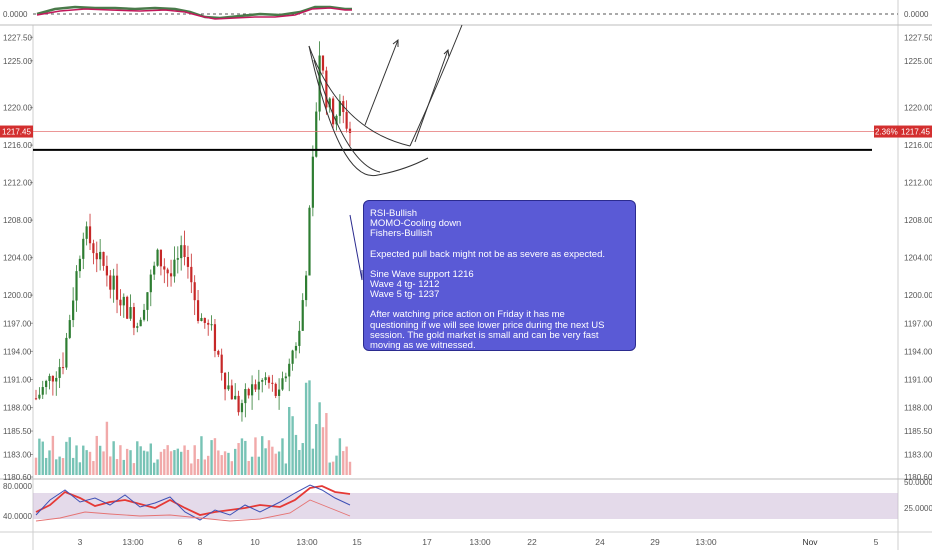 The image size is (932, 555). Describe the element at coordinates (918, 220) in the screenshot. I see `y-tick-label: 1208.00` at that location.